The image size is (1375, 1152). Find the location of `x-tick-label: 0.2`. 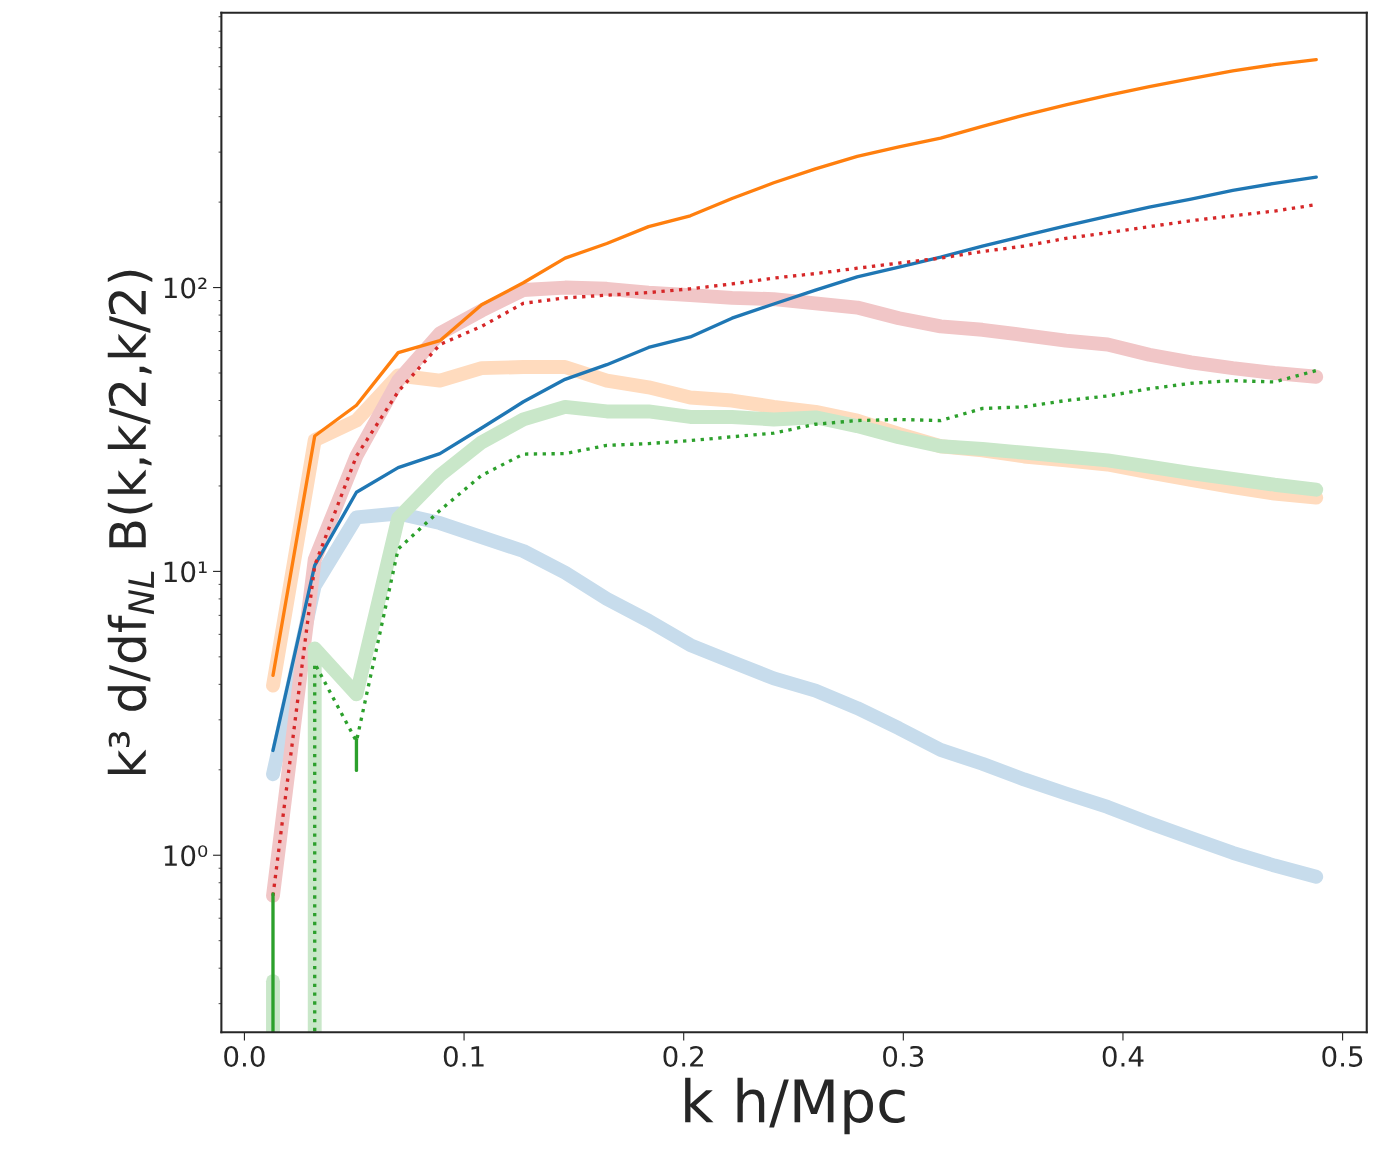

x-tick-label: 0.2 is located at coordinates (683, 1056).